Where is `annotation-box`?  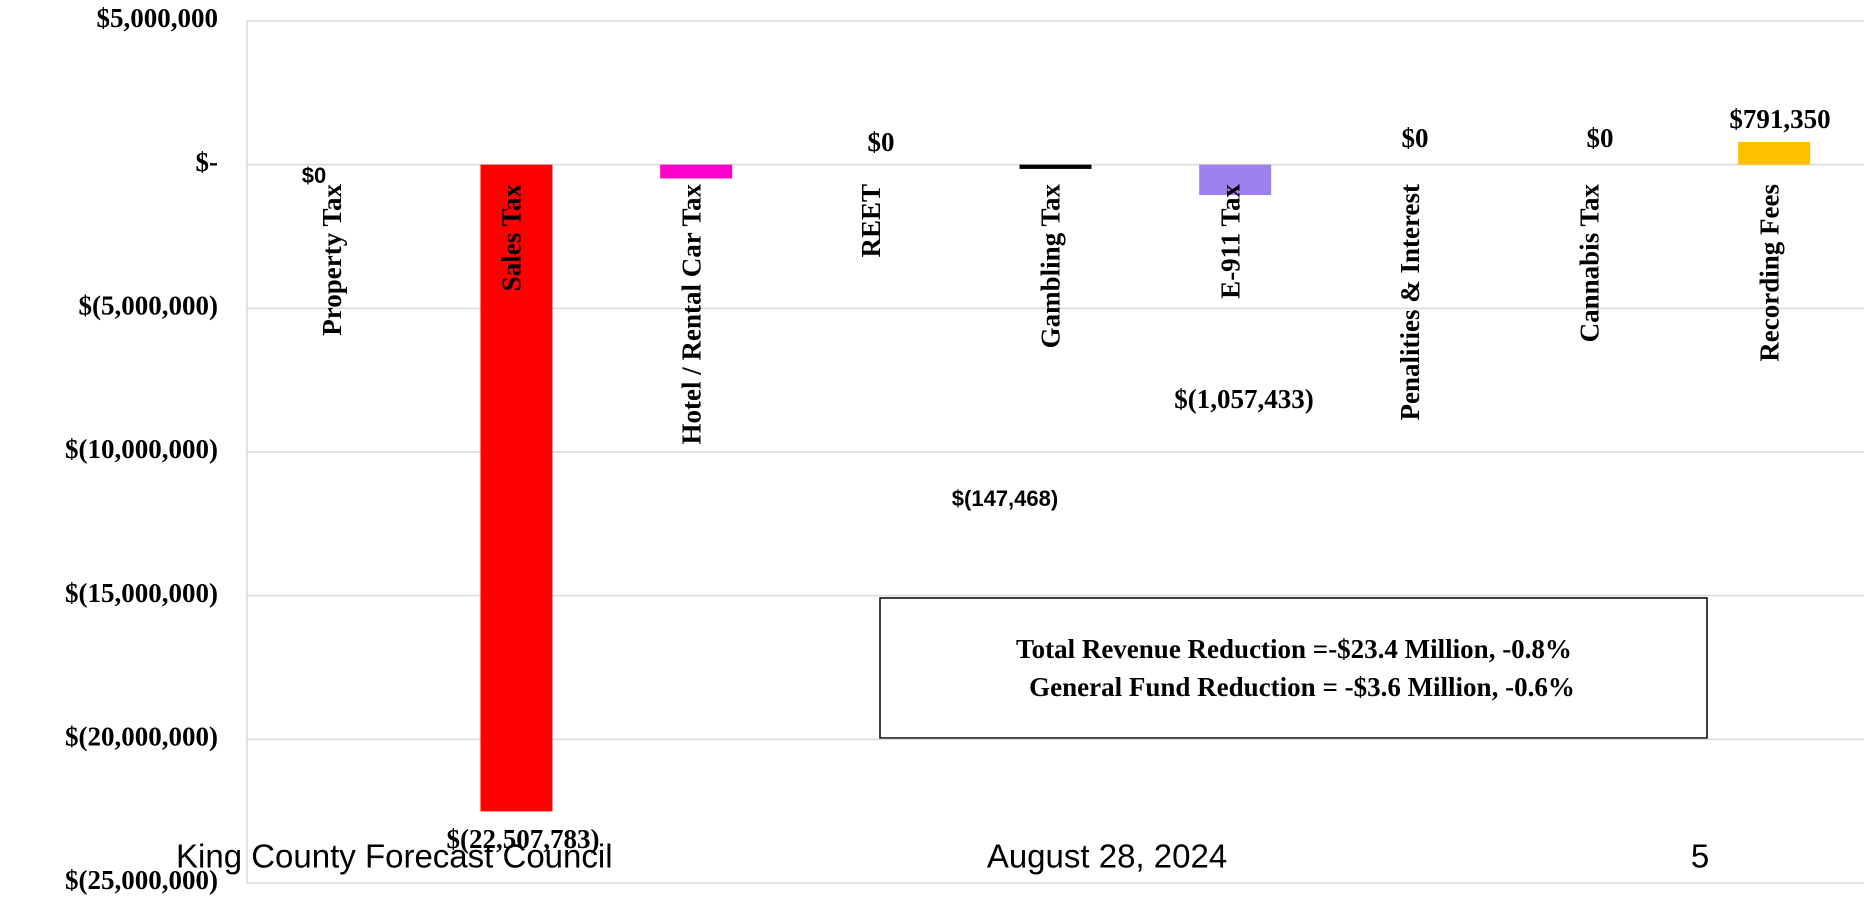 annotation-box is located at coordinates (1293, 668).